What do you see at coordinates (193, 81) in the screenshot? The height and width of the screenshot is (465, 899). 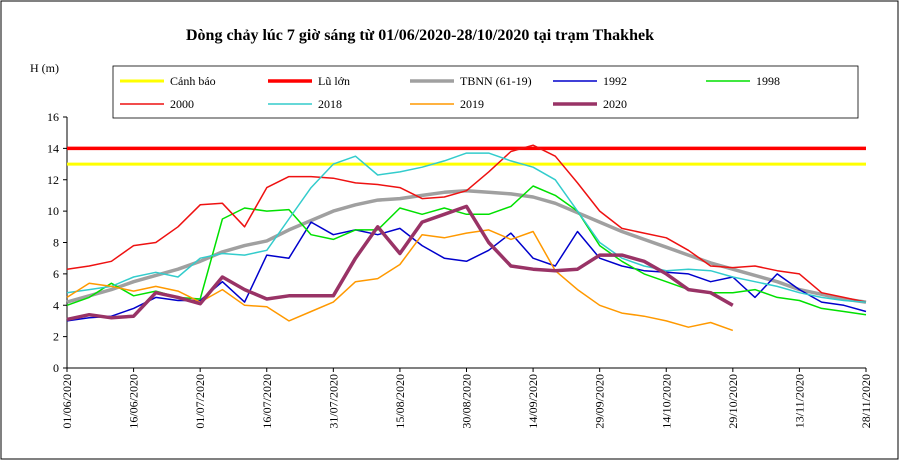 I see `legend-label: Cảnh báo` at bounding box center [193, 81].